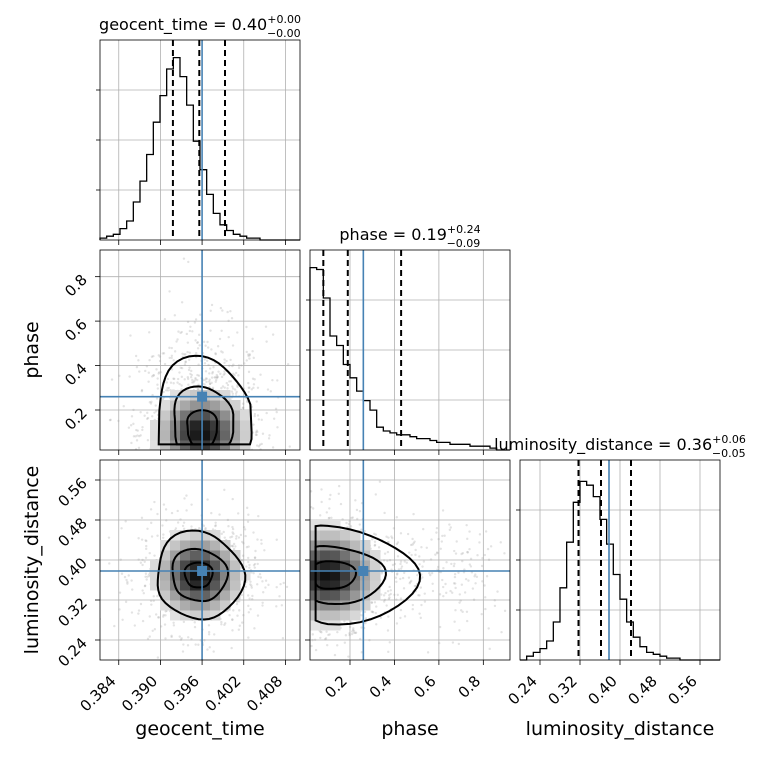  What do you see at coordinates (72, 612) in the screenshot?
I see `y-tick-label-luminosity_distance: 0.32` at bounding box center [72, 612].